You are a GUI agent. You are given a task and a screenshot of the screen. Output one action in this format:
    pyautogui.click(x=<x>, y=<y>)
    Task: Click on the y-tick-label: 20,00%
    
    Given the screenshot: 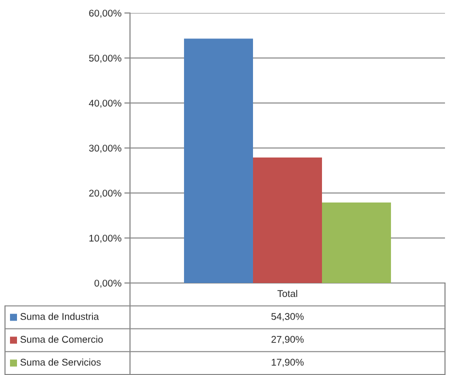 What is the action you would take?
    pyautogui.click(x=105, y=194)
    